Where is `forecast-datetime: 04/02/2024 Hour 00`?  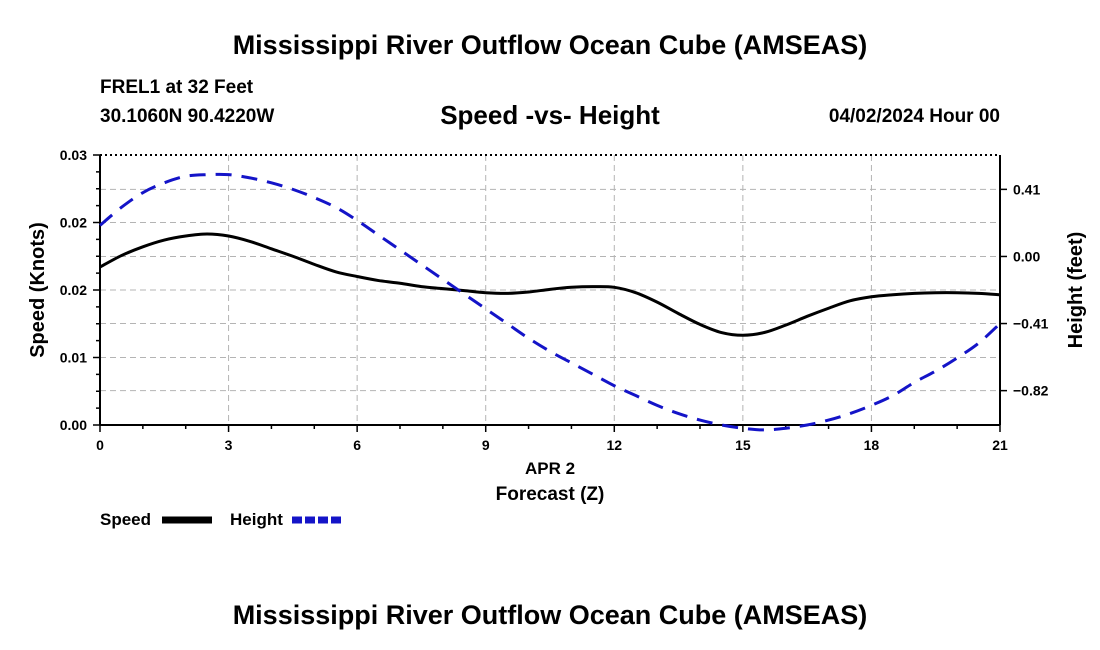
forecast-datetime: 04/02/2024 Hour 00 is located at coordinates (914, 116).